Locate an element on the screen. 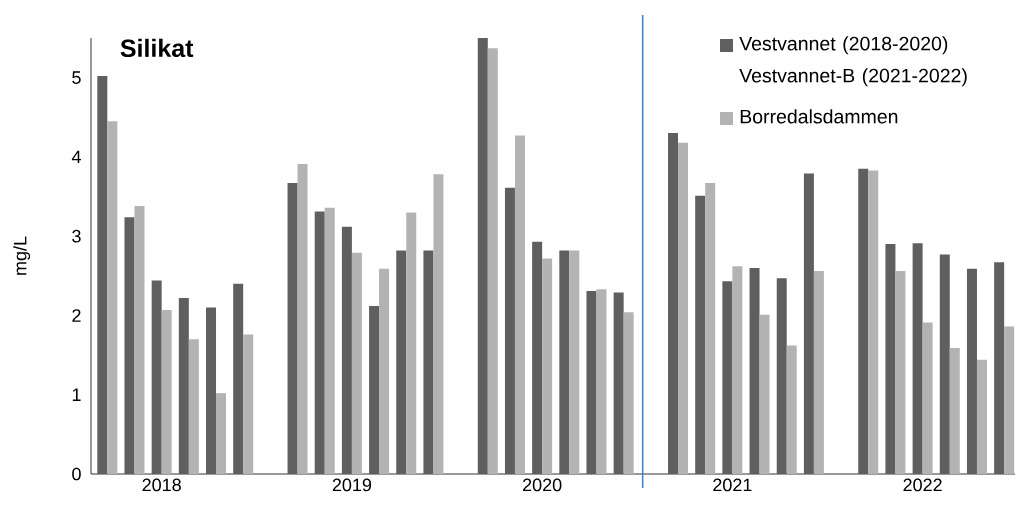  y-axis-title: mg/L is located at coordinates (22, 255).